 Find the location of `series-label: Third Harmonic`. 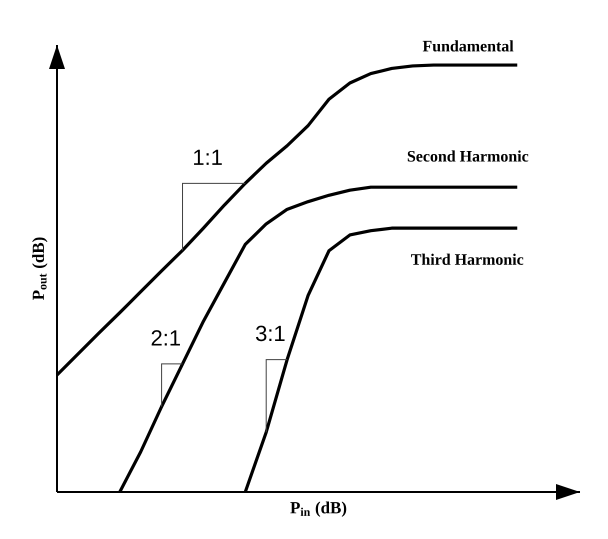

series-label: Third Harmonic is located at coordinates (467, 259).